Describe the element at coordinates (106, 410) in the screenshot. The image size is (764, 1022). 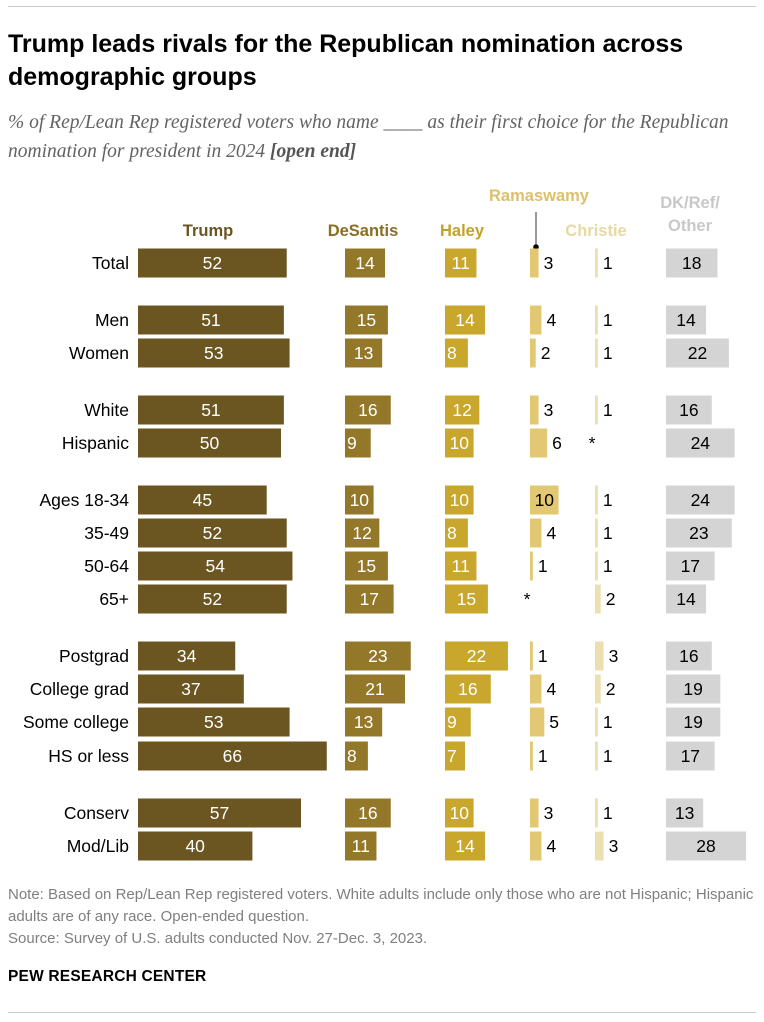
I see `row-label-white: White` at that location.